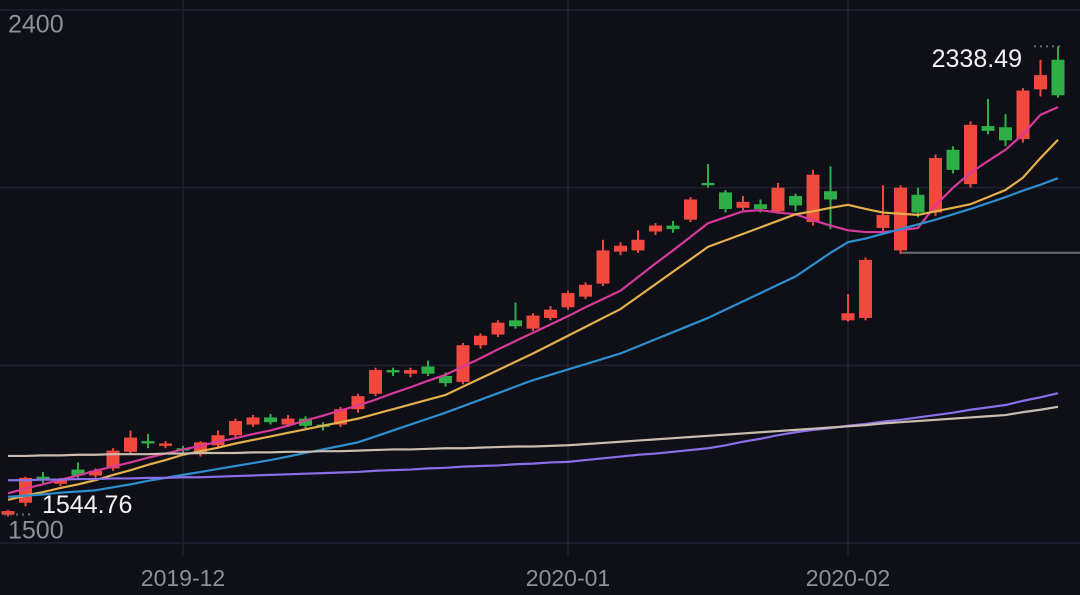 Image resolution: width=1080 pixels, height=595 pixels. What do you see at coordinates (848, 578) in the screenshot?
I see `x-tick-label: 2020-02` at bounding box center [848, 578].